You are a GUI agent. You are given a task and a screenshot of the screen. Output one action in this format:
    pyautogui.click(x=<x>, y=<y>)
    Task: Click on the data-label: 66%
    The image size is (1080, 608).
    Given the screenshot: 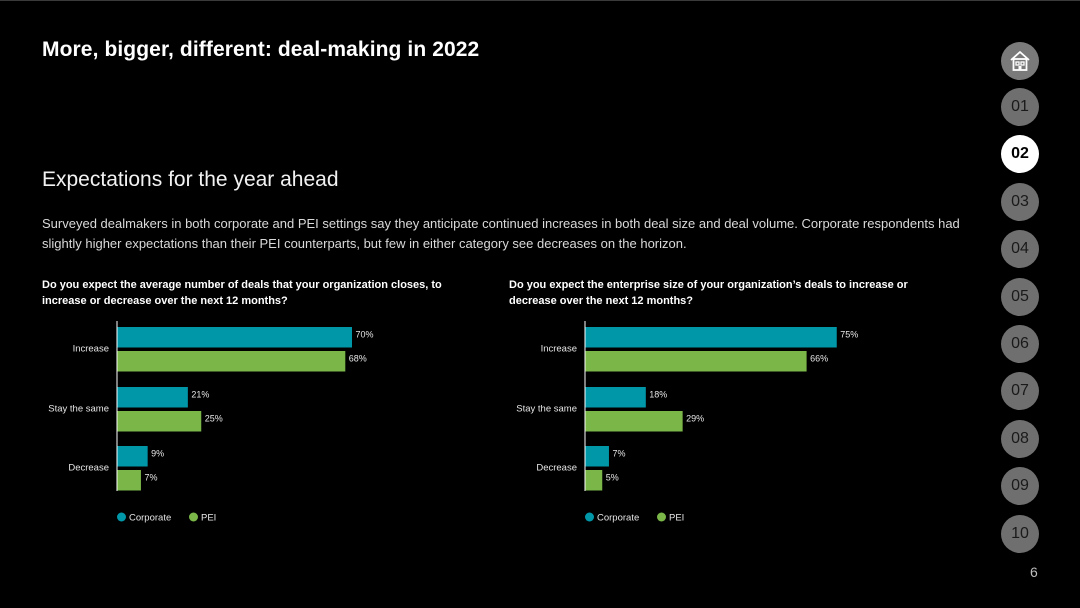 What is the action you would take?
    pyautogui.click(x=819, y=359)
    